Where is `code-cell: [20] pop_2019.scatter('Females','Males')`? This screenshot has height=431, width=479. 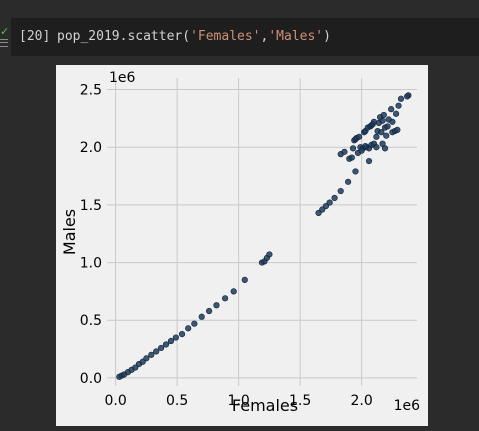 code-cell: [20] pop_2019.scatter('Females','Males') is located at coordinates (245, 37).